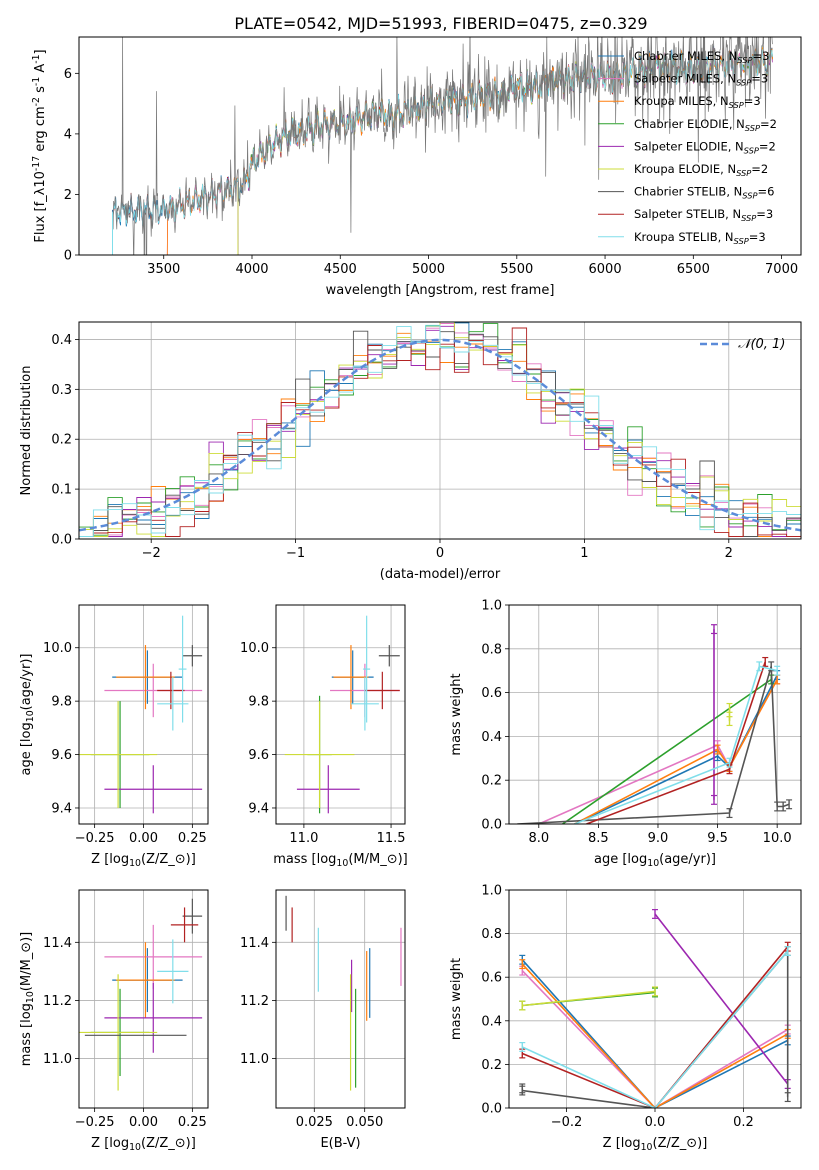  I want to click on massweight-vs-age-xtick-label: 8.5, so click(598, 838).